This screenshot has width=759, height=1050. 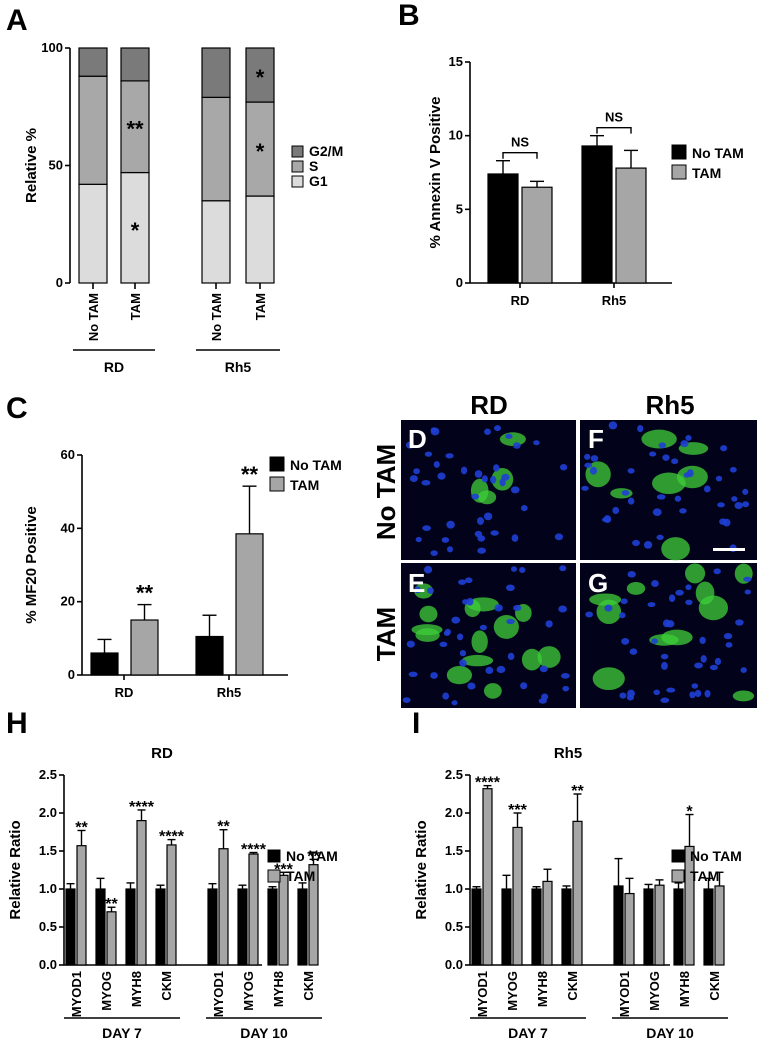 I want to click on annotation-b-0: NS, so click(x=520, y=142).